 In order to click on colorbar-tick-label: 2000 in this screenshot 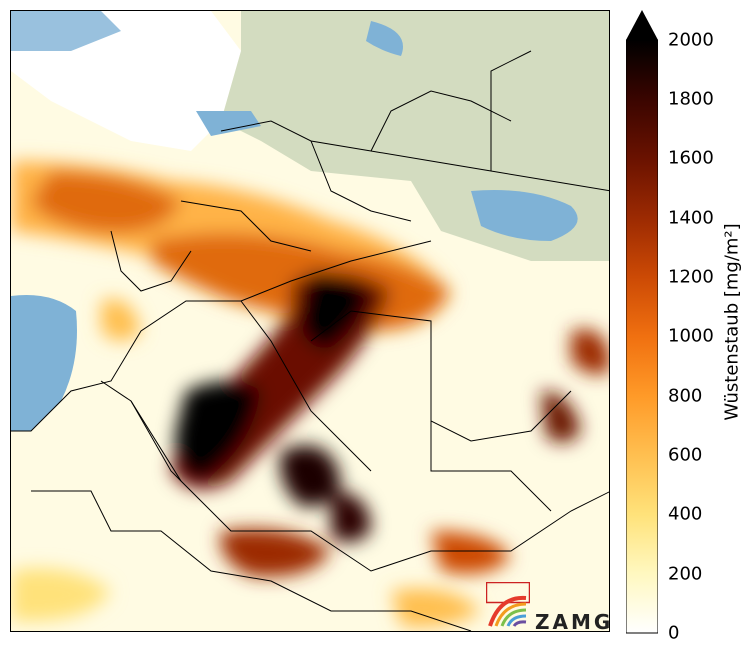, I will do `click(691, 40)`.